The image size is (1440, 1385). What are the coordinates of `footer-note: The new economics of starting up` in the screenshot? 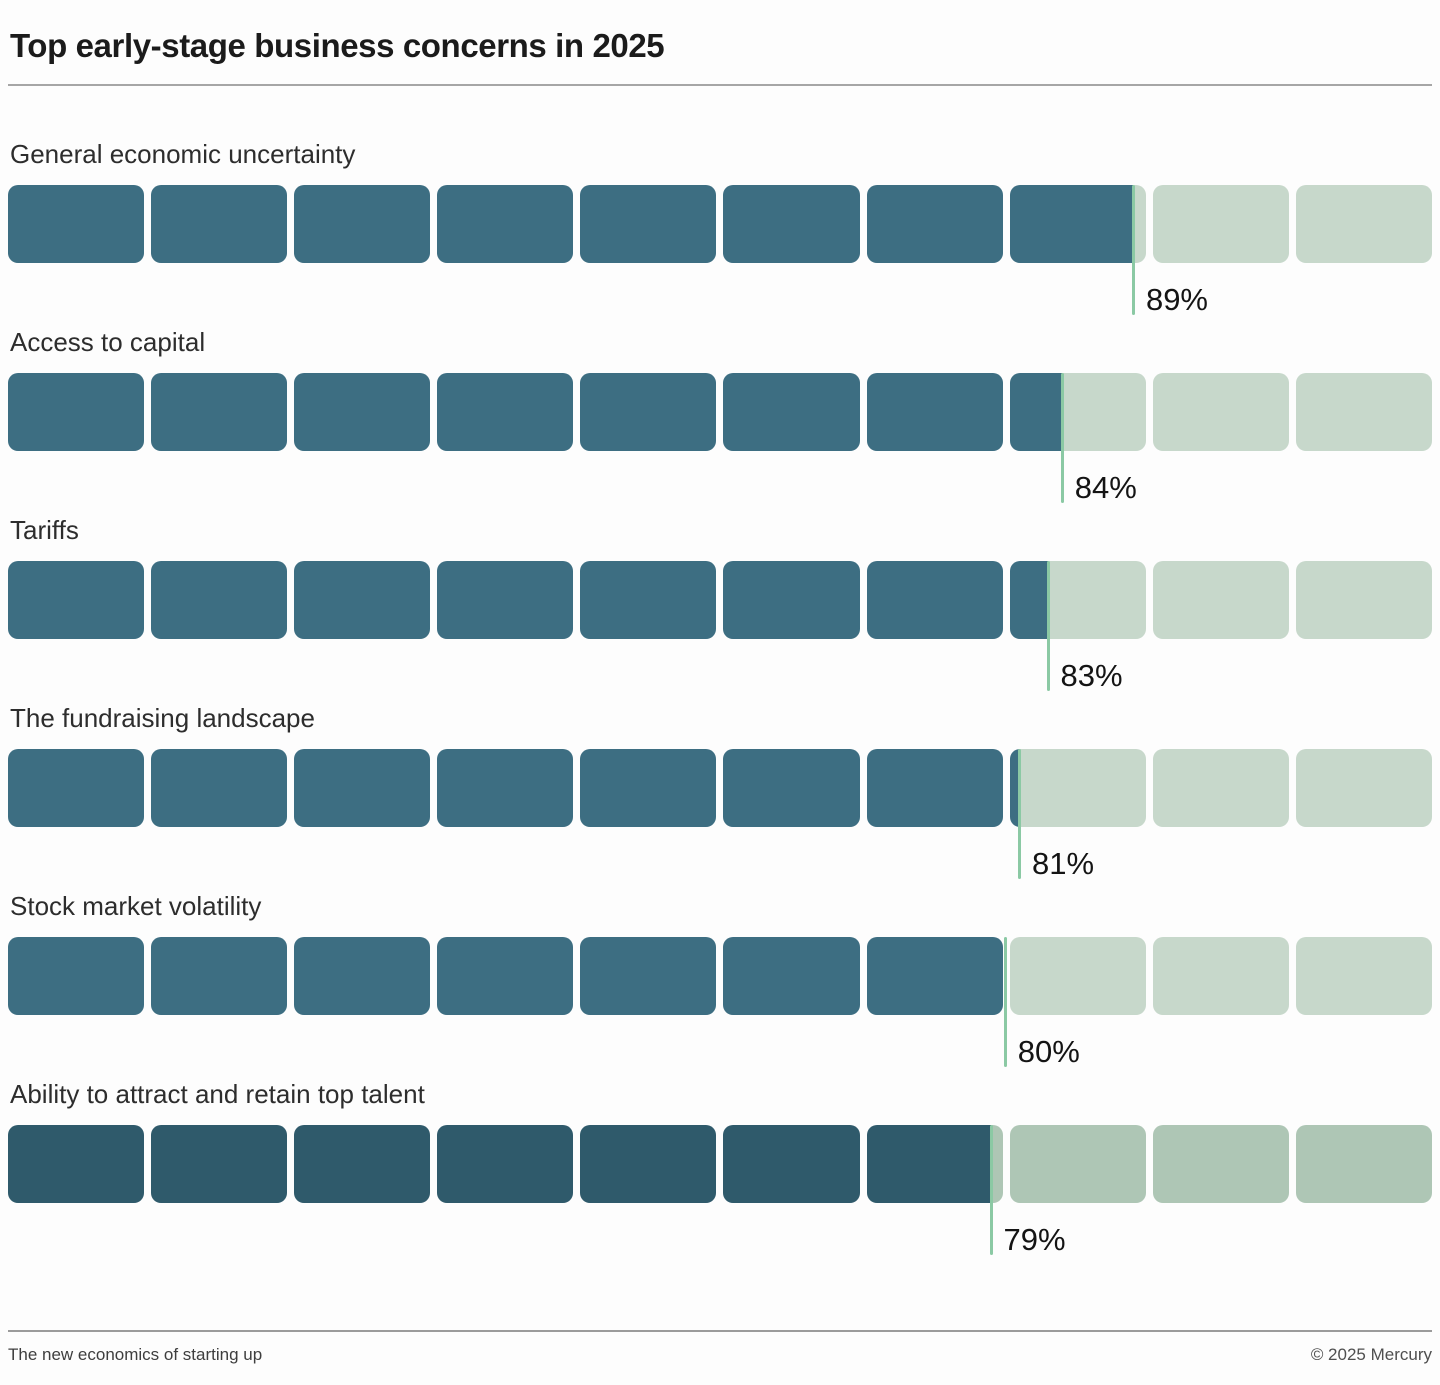 It's located at (135, 1354).